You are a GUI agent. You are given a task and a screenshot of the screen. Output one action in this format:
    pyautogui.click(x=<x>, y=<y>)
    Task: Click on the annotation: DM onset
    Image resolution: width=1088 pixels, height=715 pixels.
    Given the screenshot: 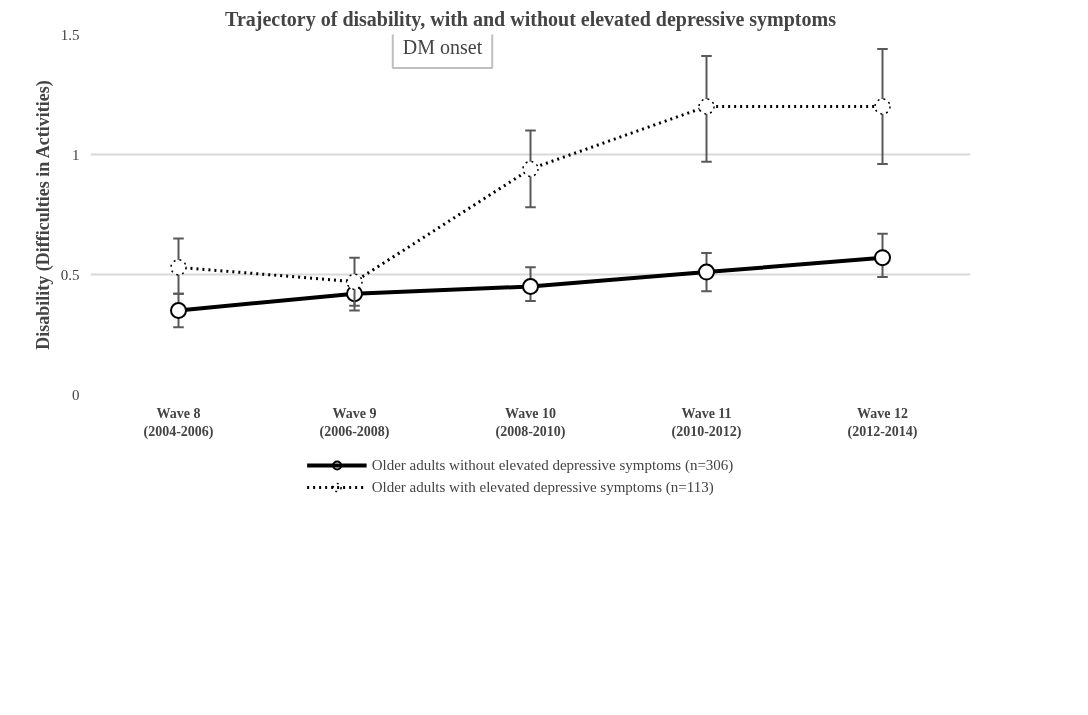 What is the action you would take?
    pyautogui.click(x=442, y=47)
    